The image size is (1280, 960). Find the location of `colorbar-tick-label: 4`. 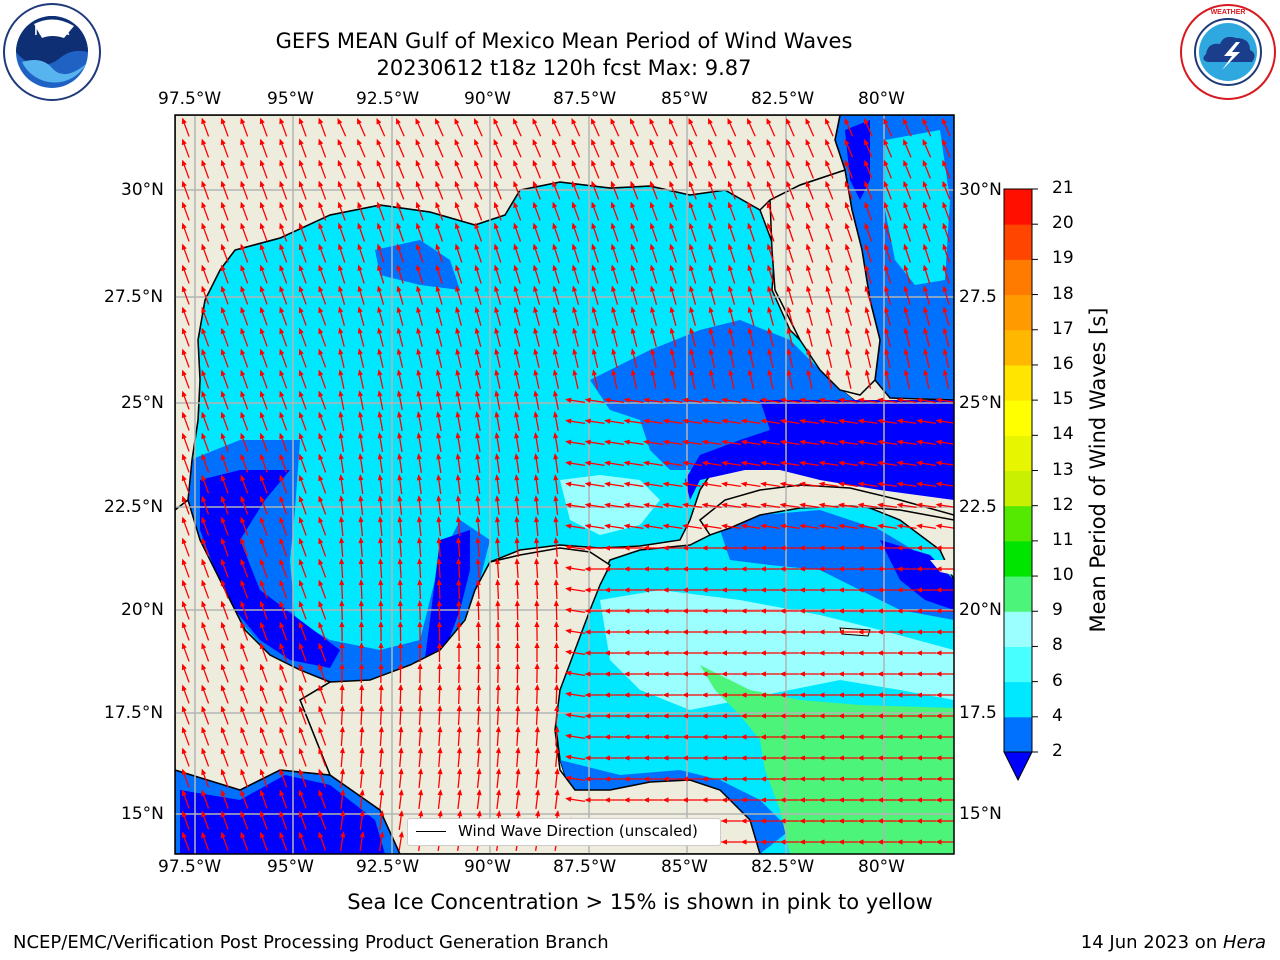

colorbar-tick-label: 4 is located at coordinates (1057, 715).